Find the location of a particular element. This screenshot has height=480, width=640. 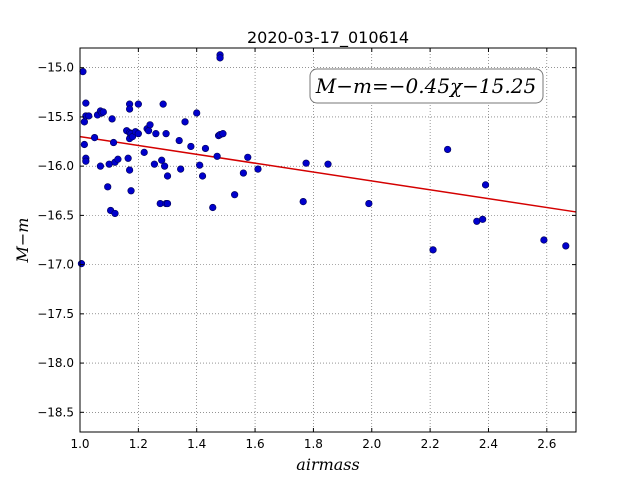

y-tick-label: −16.5 is located at coordinates (55, 215).